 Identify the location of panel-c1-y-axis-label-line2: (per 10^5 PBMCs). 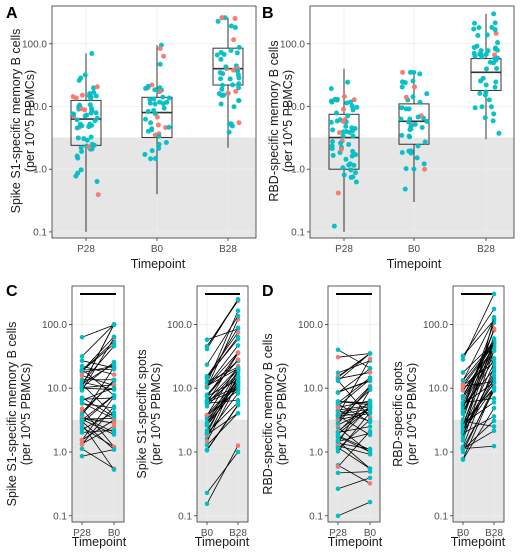
(26, 414).